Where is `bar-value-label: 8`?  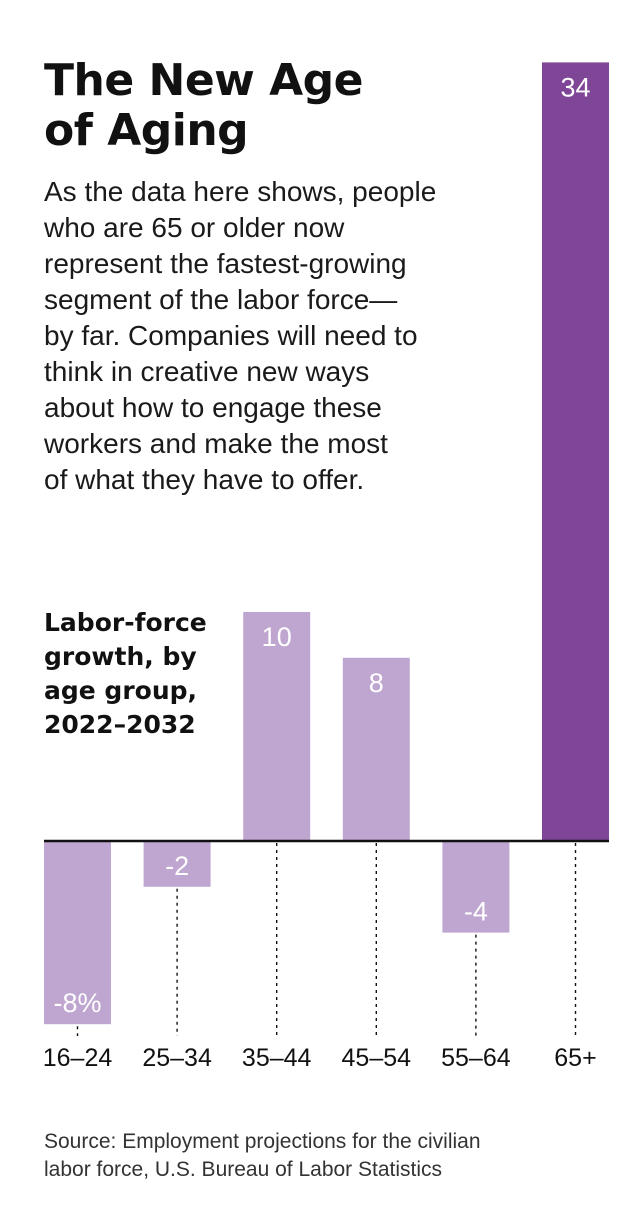 bar-value-label: 8 is located at coordinates (376, 683).